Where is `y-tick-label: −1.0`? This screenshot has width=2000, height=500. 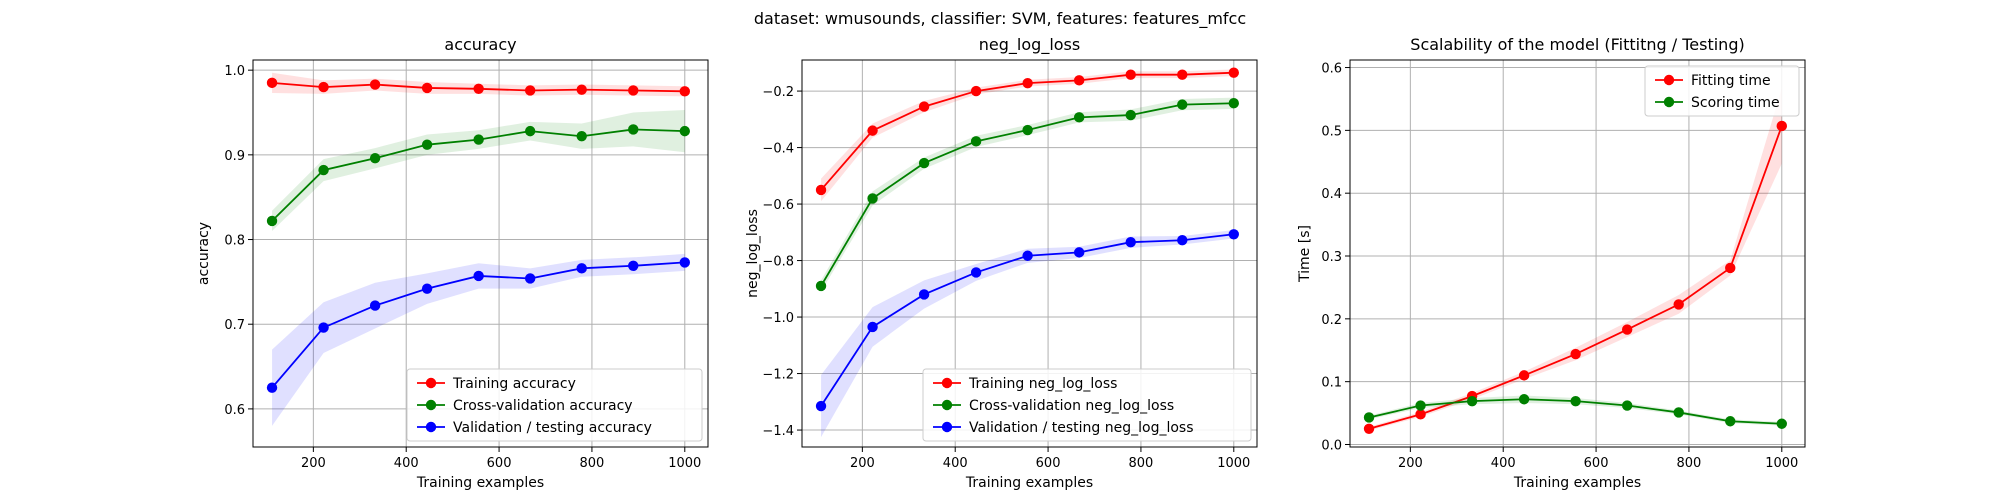 y-tick-label: −1.0 is located at coordinates (778, 318).